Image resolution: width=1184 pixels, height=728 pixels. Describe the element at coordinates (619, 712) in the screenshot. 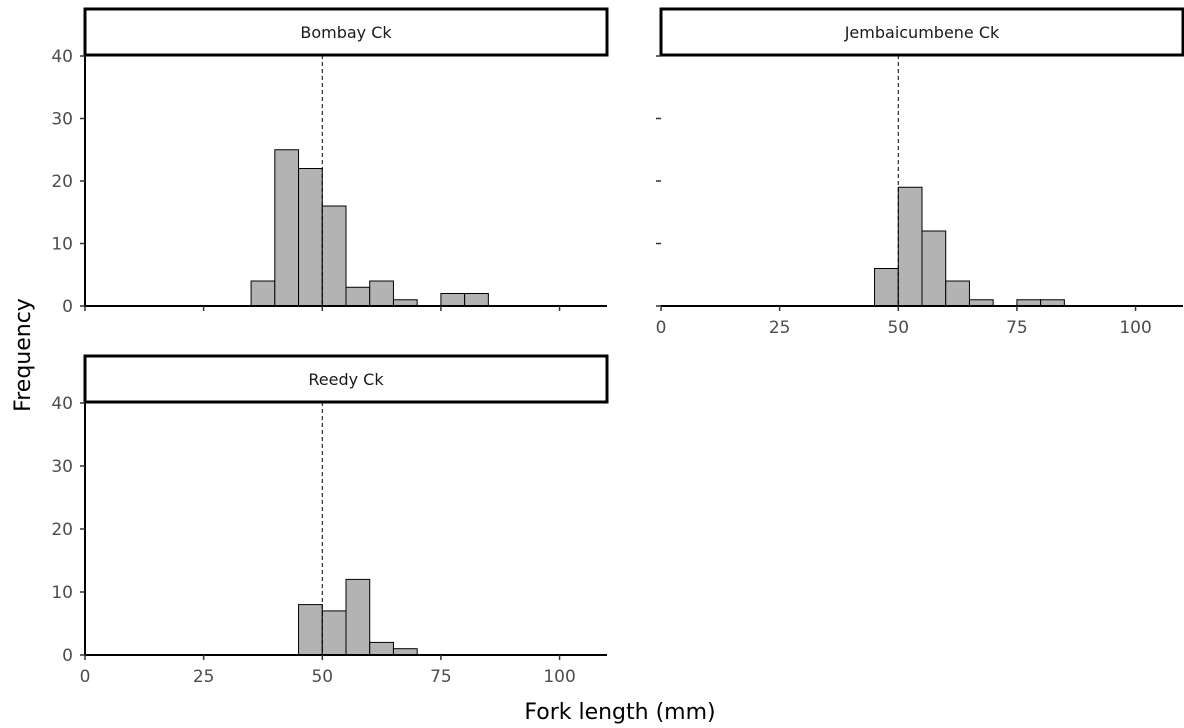

I see `x-axis-title: Fork length (mm)` at that location.